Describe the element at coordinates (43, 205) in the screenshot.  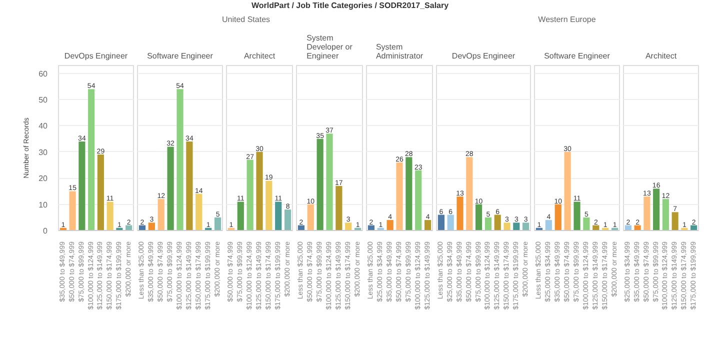
I see `y-tick-label: 10` at that location.